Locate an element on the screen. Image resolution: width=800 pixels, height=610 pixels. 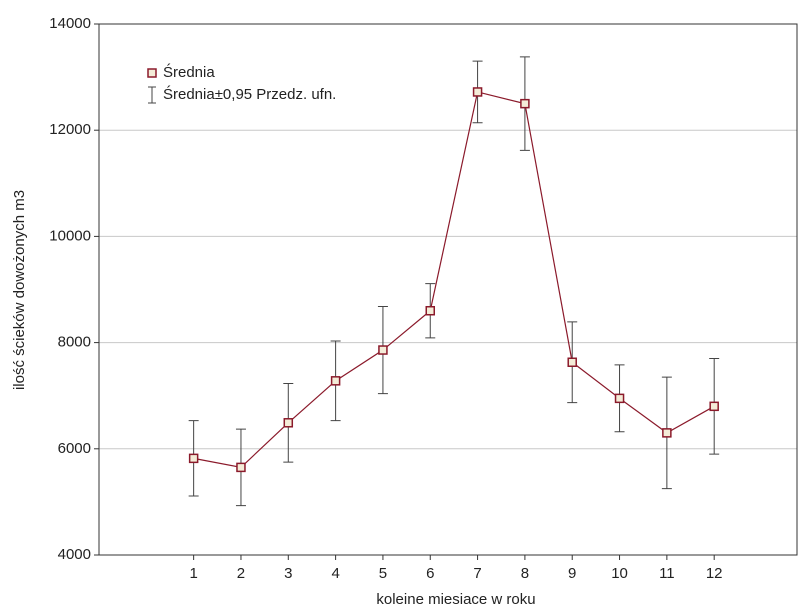
legend-label: Średnia±0,95 Przedz. ufn. is located at coordinates (249, 94).